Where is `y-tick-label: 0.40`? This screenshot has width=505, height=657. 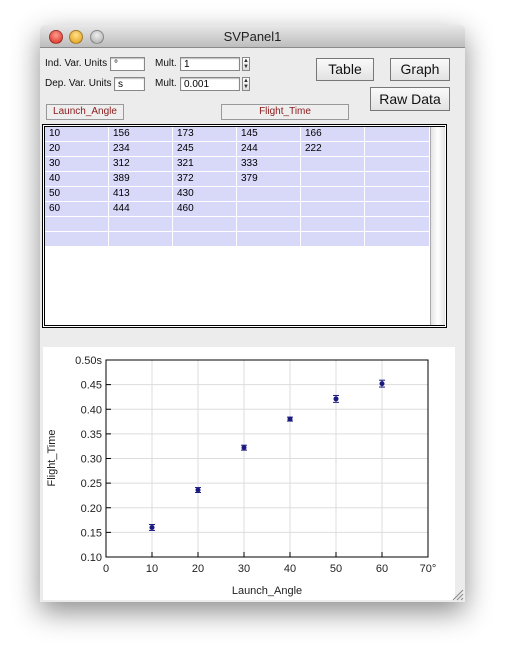 y-tick-label: 0.40 is located at coordinates (91, 410).